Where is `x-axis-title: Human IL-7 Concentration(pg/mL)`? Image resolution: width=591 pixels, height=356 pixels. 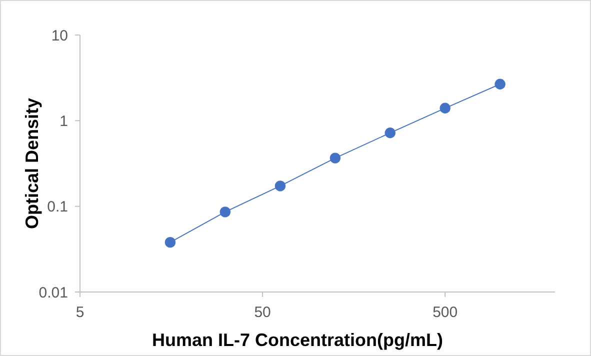
x-axis-title: Human IL-7 Concentration(pg/mL) is located at coordinates (297, 340).